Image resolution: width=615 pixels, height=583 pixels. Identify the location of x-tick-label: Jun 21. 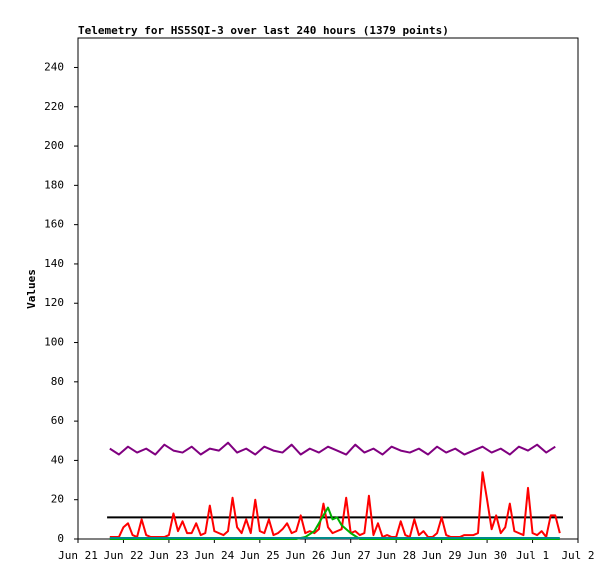
(78, 555).